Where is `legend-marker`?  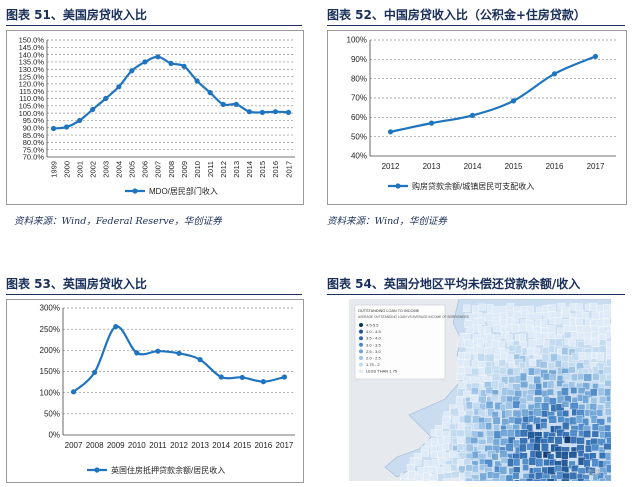
legend-marker is located at coordinates (398, 186).